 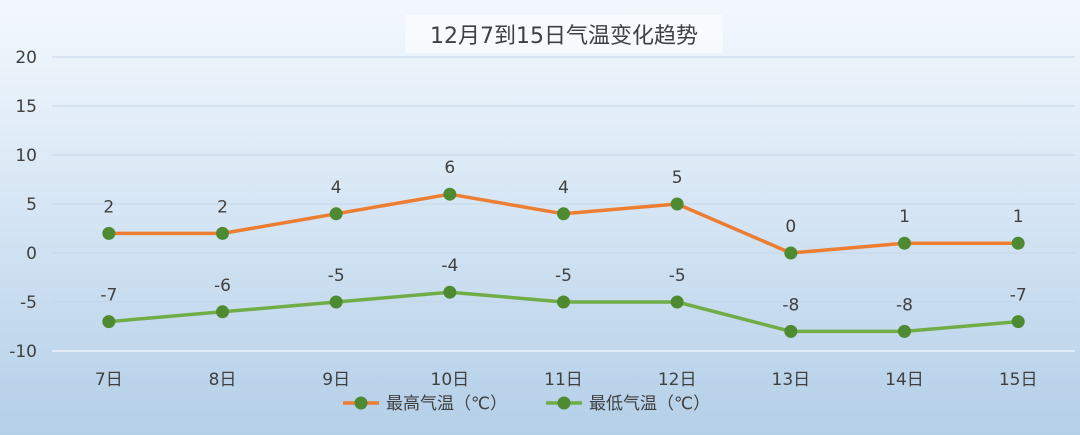 I want to click on x-tick-label: 11日, so click(x=563, y=380).